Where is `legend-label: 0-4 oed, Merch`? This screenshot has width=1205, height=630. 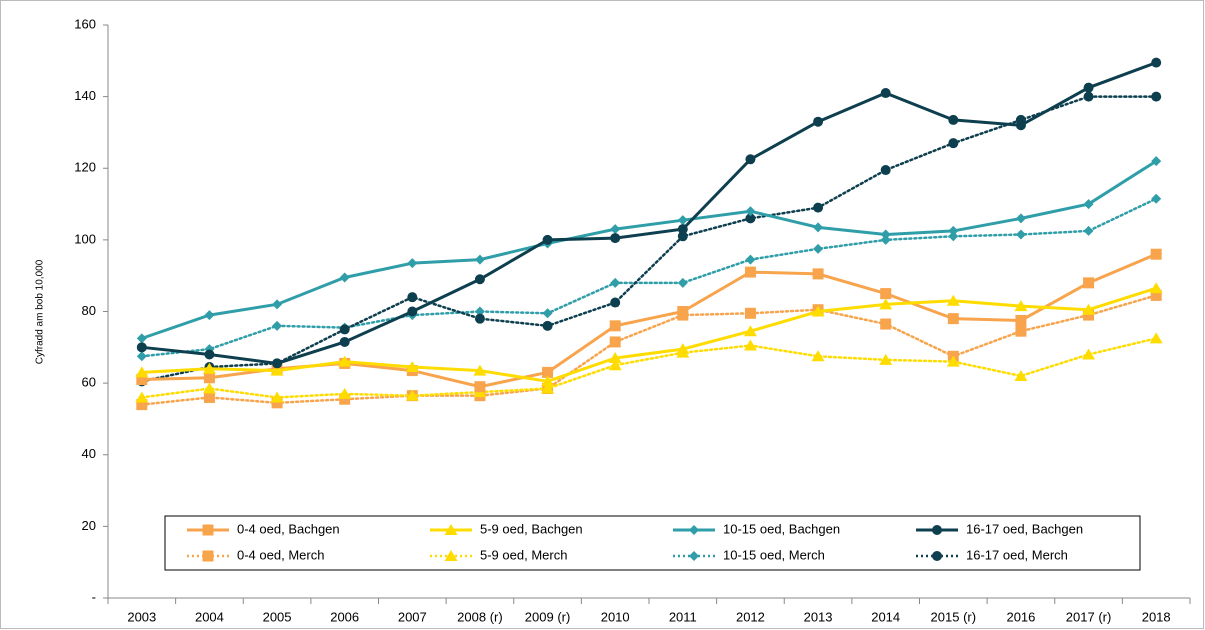 legend-label: 0-4 oed, Merch is located at coordinates (280, 554).